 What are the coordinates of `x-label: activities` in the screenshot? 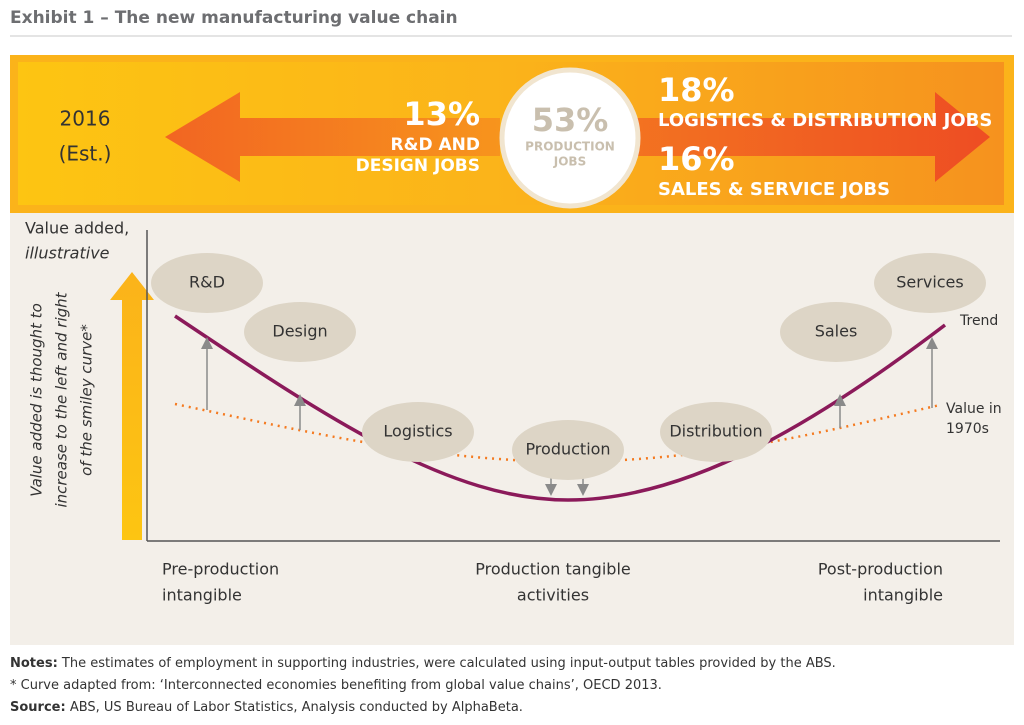 It's located at (553, 595).